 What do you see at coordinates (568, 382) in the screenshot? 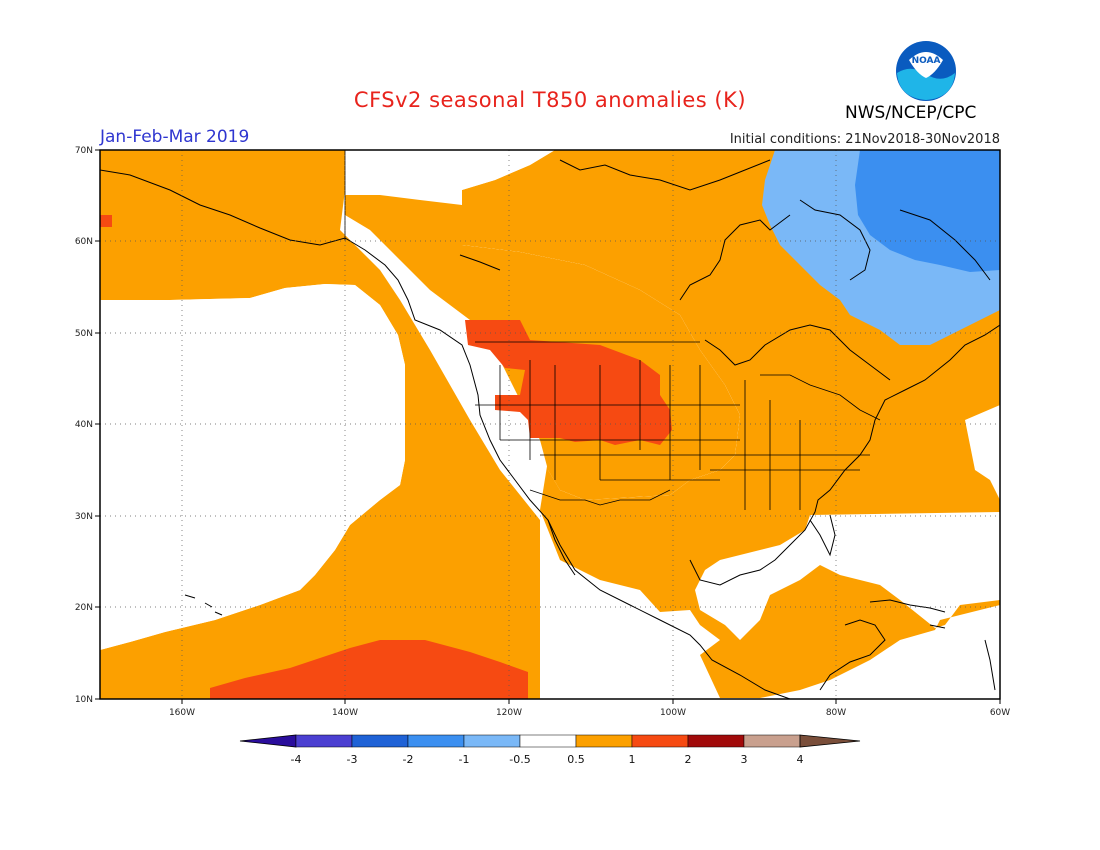
I see `strong-warm-west-region` at bounding box center [568, 382].